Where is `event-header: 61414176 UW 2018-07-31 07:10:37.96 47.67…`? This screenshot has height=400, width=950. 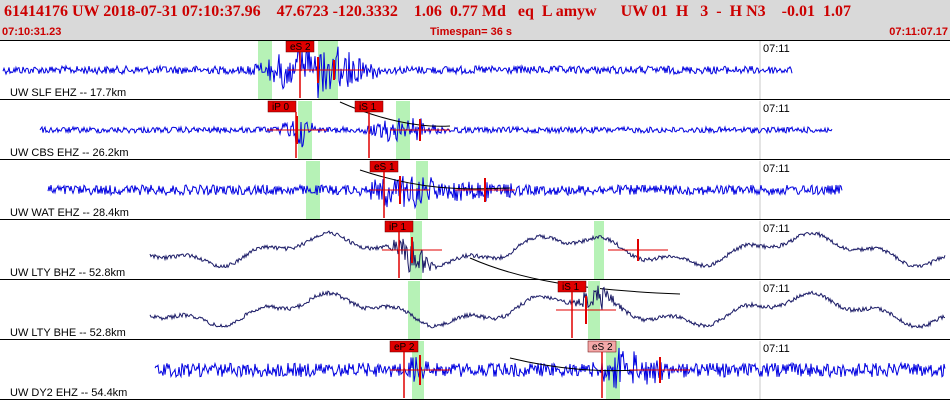
event-header: 61414176 UW 2018-07-31 07:10:37.96 47.67… is located at coordinates (475, 20).